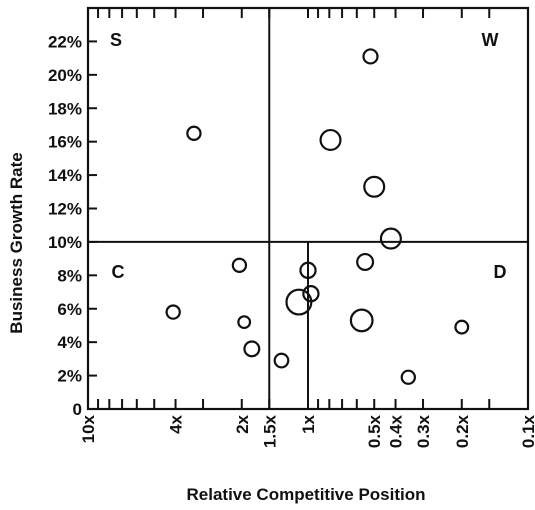  Describe the element at coordinates (118, 272) in the screenshot. I see `quadrant-label: C` at that location.